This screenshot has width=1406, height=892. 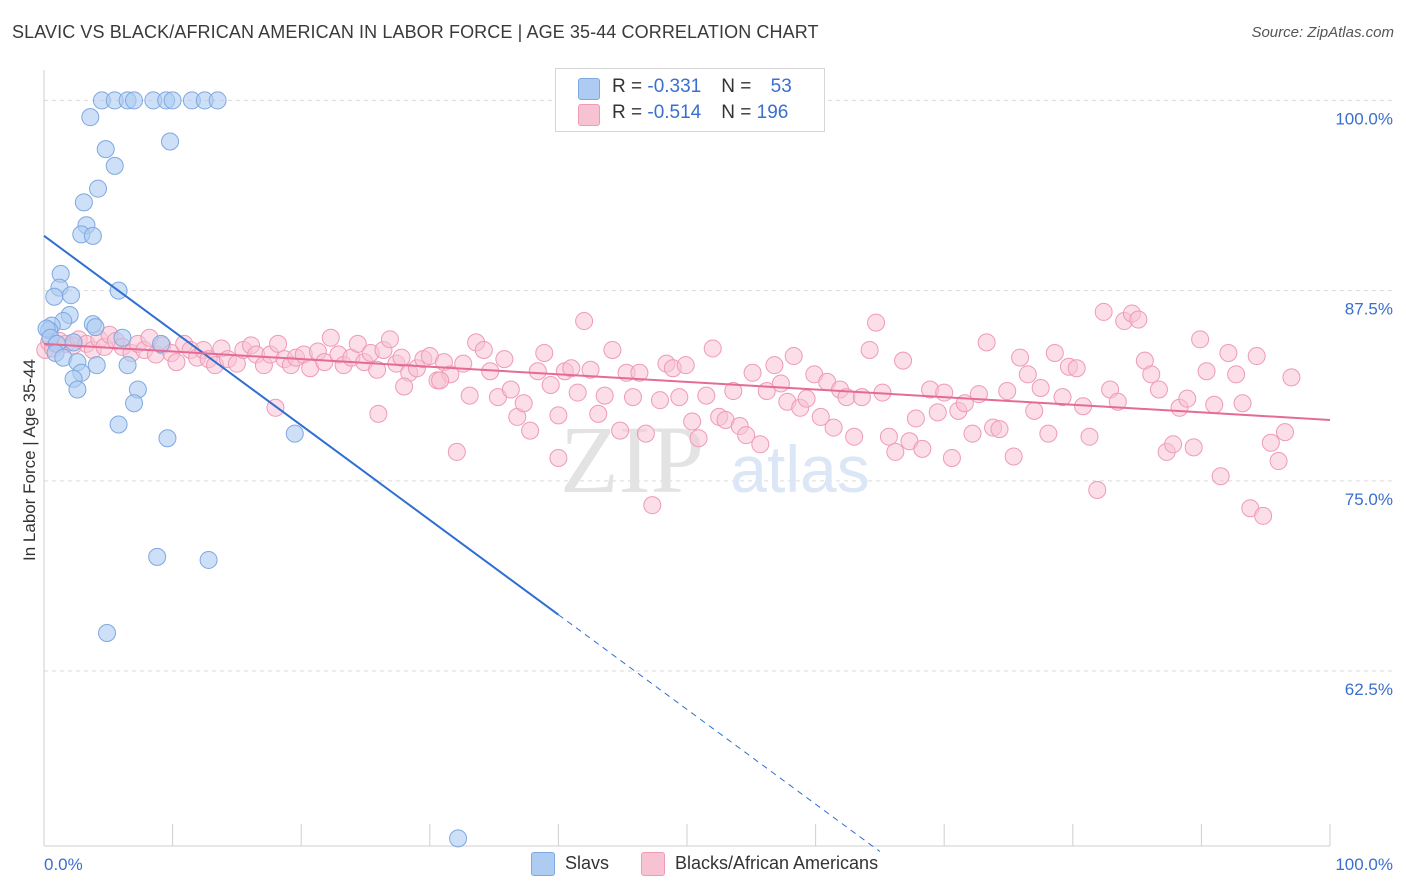 I want to click on y-tick-label: 87.5%, so click(x=1369, y=309).